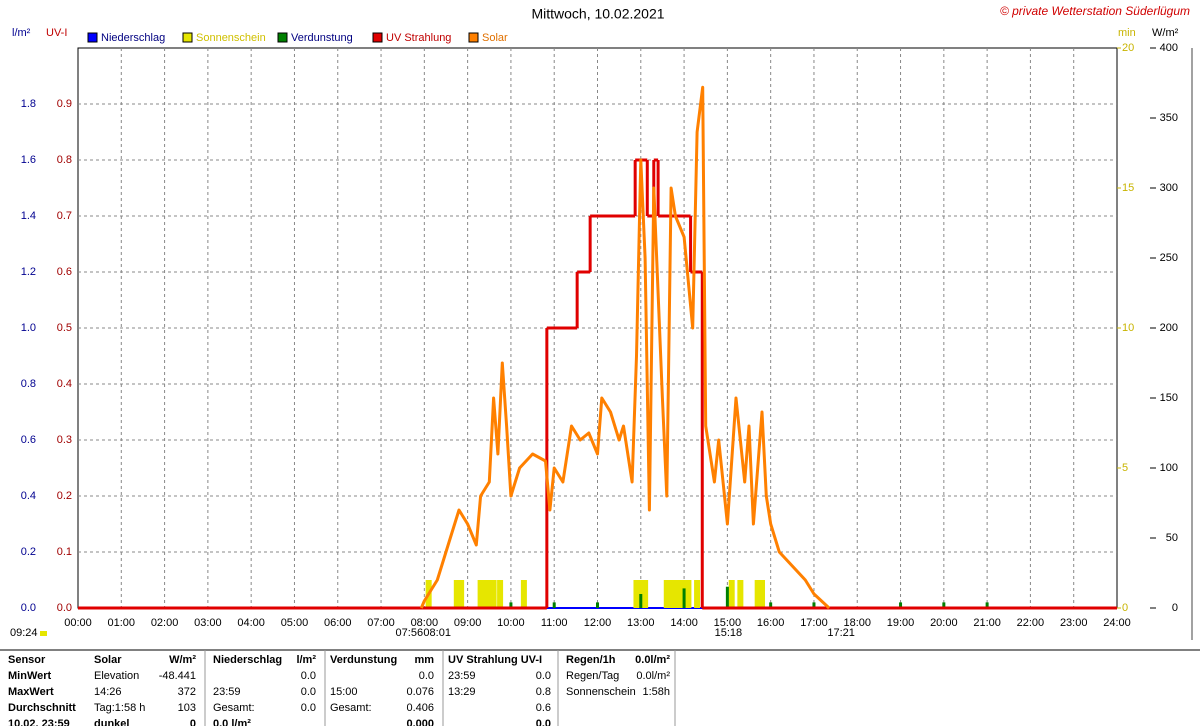 This screenshot has height=726, width=1200. I want to click on x-tick-label: 10:00, so click(511, 623).